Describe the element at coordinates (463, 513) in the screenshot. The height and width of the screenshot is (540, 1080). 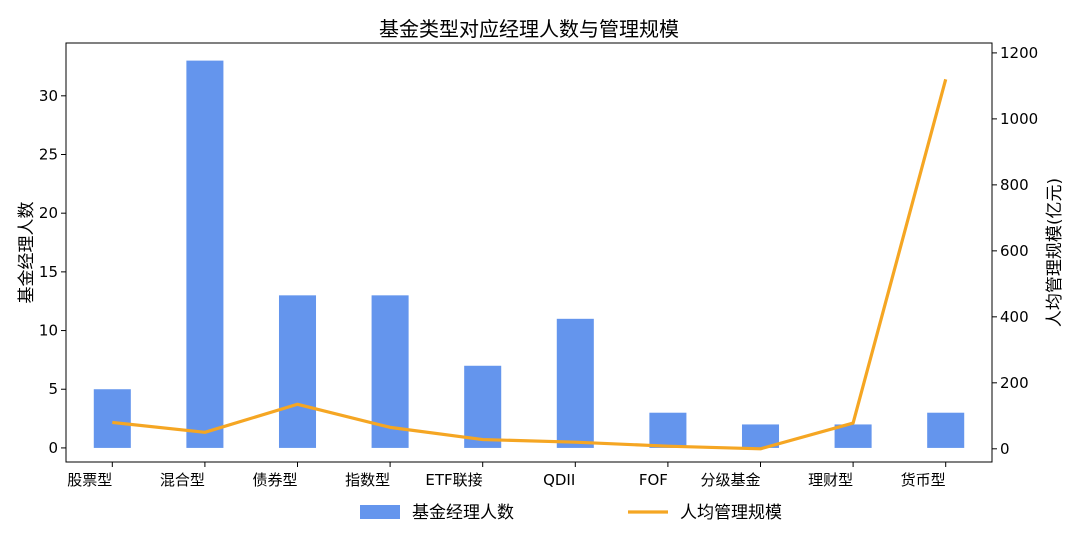
I see `legend-bar-label: 基金经理人数` at that location.